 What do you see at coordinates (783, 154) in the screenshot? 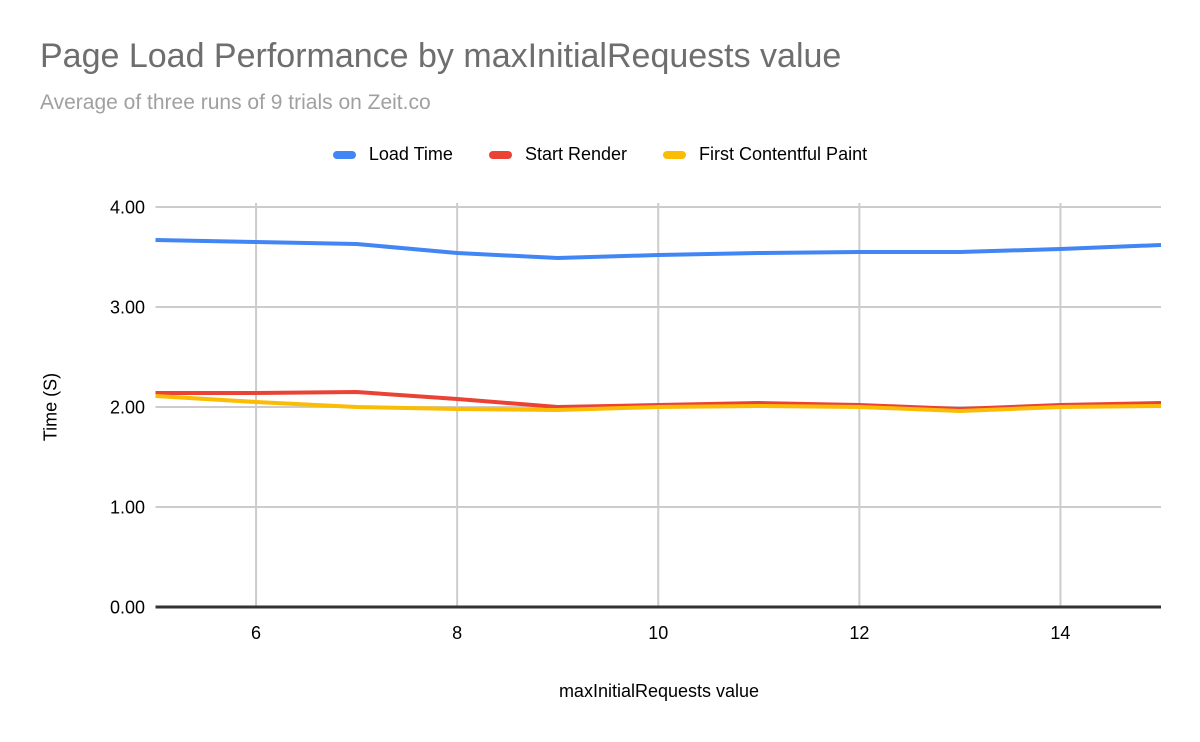
I see `legend-label: First Contentful Paint` at bounding box center [783, 154].